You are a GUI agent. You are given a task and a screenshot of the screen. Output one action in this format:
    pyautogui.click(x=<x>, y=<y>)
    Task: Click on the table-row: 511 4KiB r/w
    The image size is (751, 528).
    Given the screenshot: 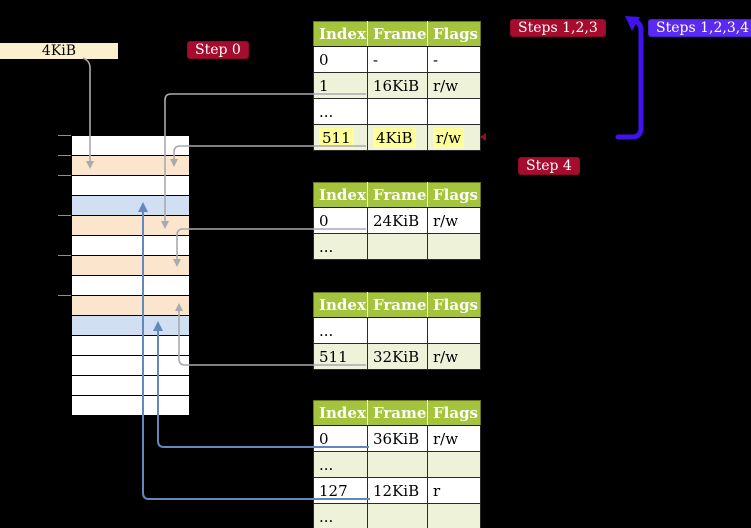 What is the action you would take?
    pyautogui.click(x=397, y=137)
    